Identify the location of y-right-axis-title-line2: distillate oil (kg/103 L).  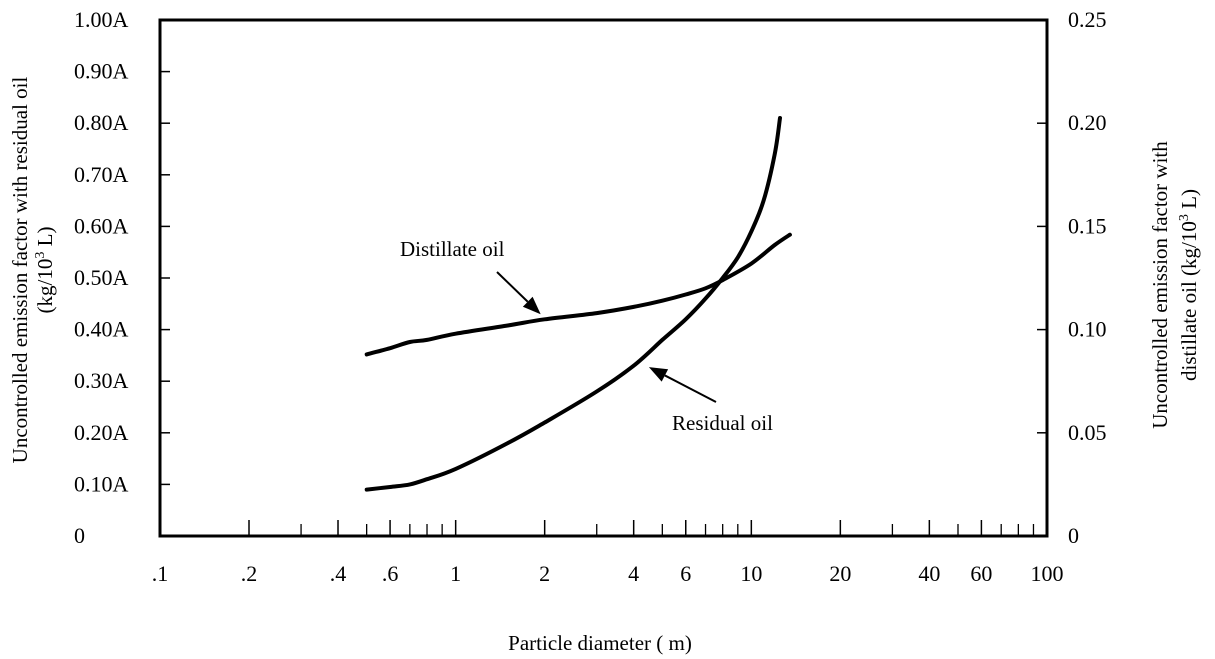
(1189, 285).